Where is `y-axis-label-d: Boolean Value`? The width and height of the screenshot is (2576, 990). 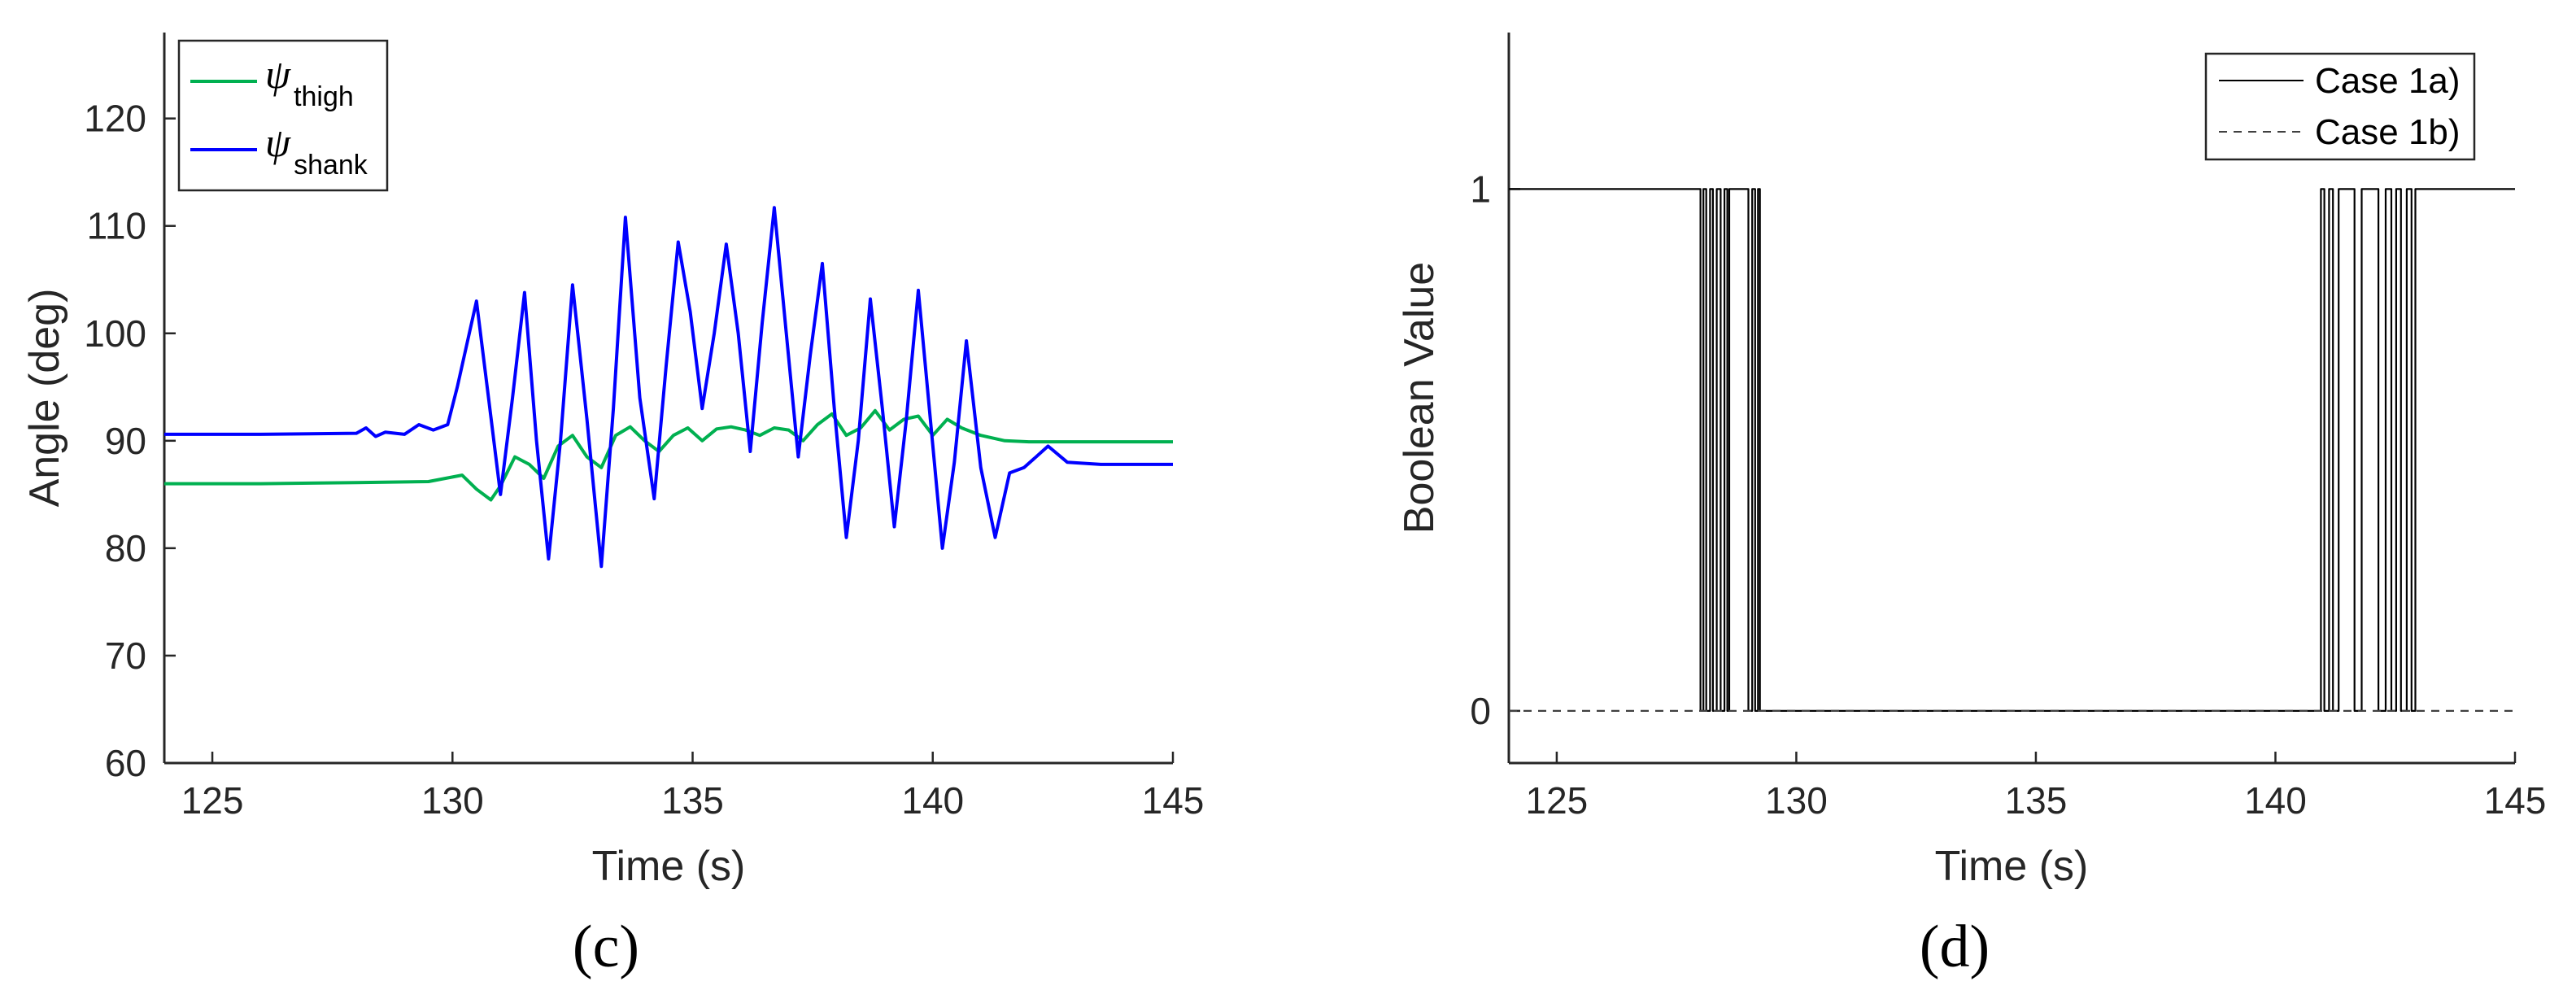
y-axis-label-d: Boolean Value is located at coordinates (1419, 398).